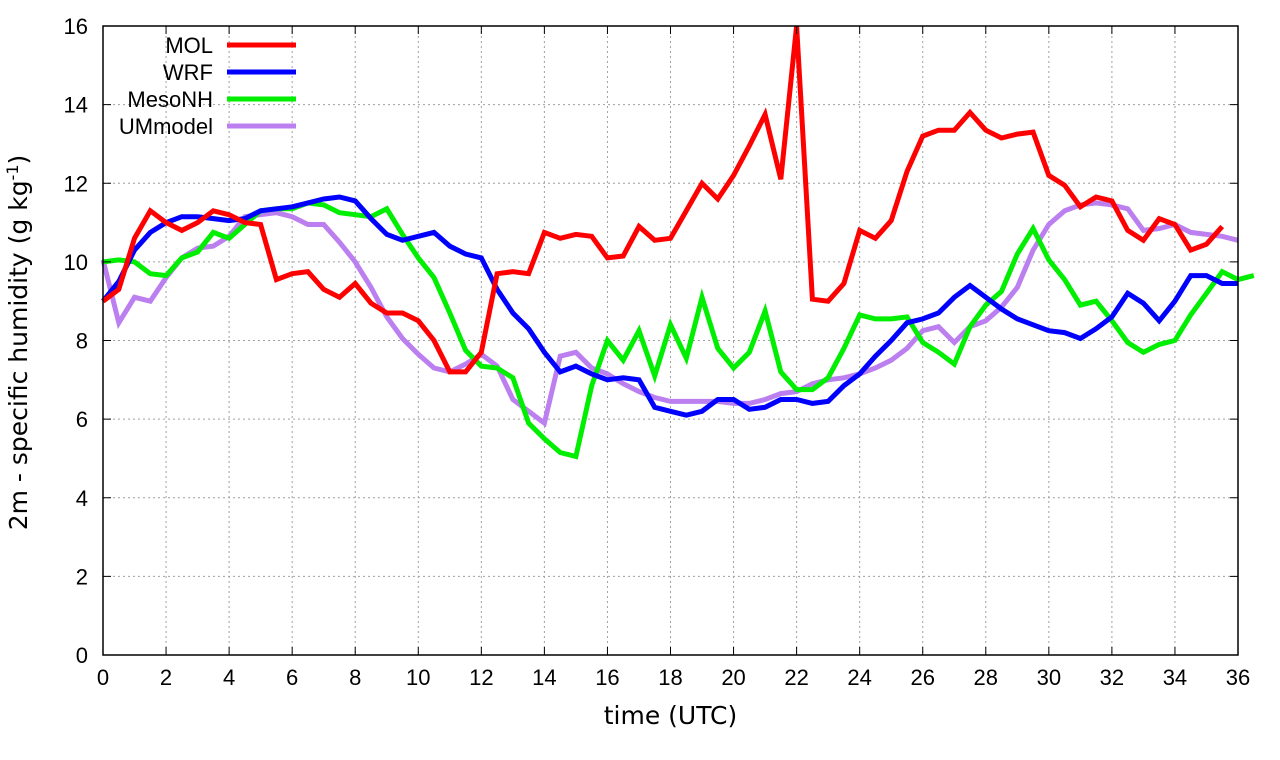 This screenshot has width=1280, height=760. What do you see at coordinates (292, 677) in the screenshot?
I see `x-tick-label: 6` at bounding box center [292, 677].